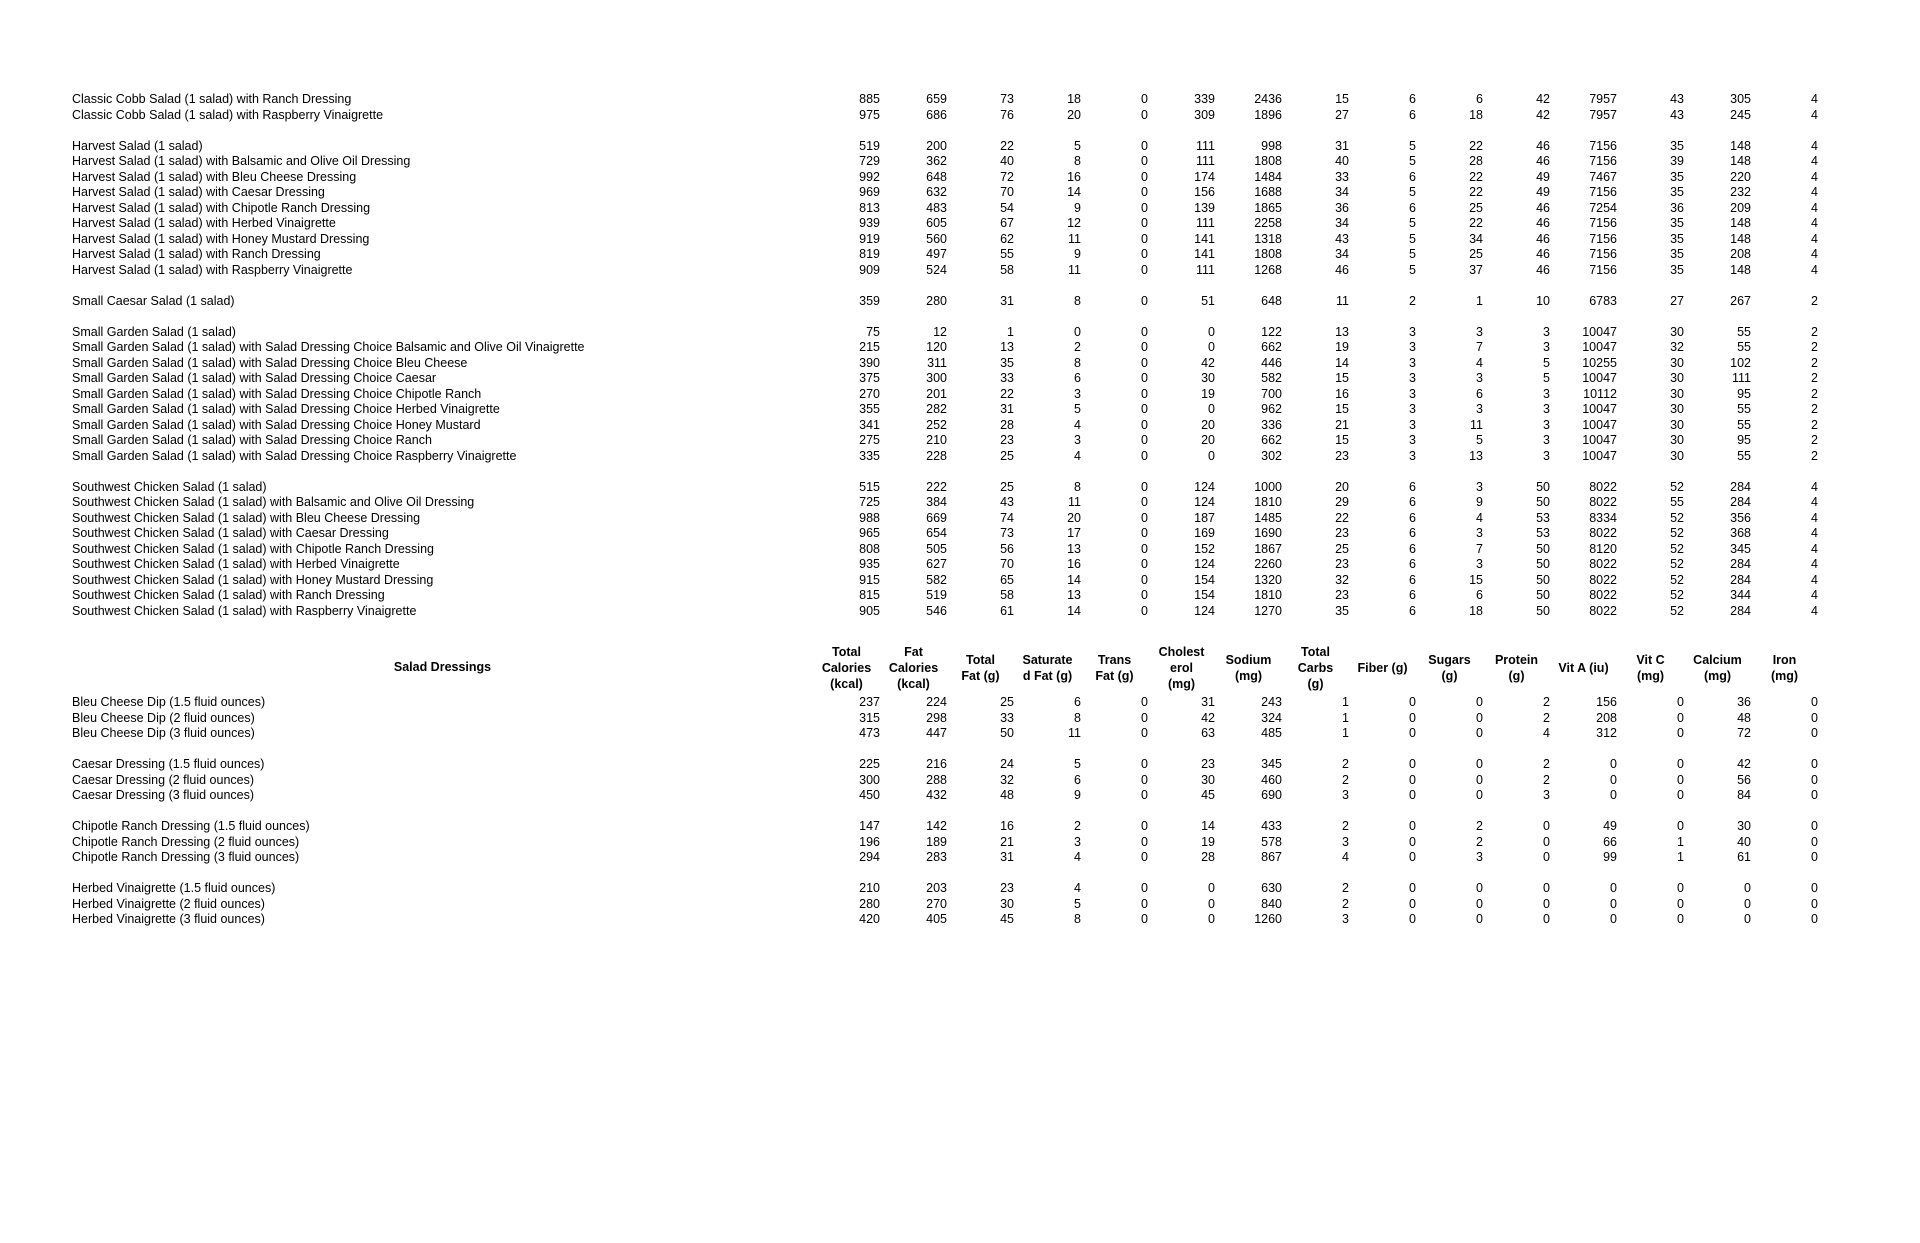  I want to click on cell-total-fat-g: 35, so click(1007, 362).